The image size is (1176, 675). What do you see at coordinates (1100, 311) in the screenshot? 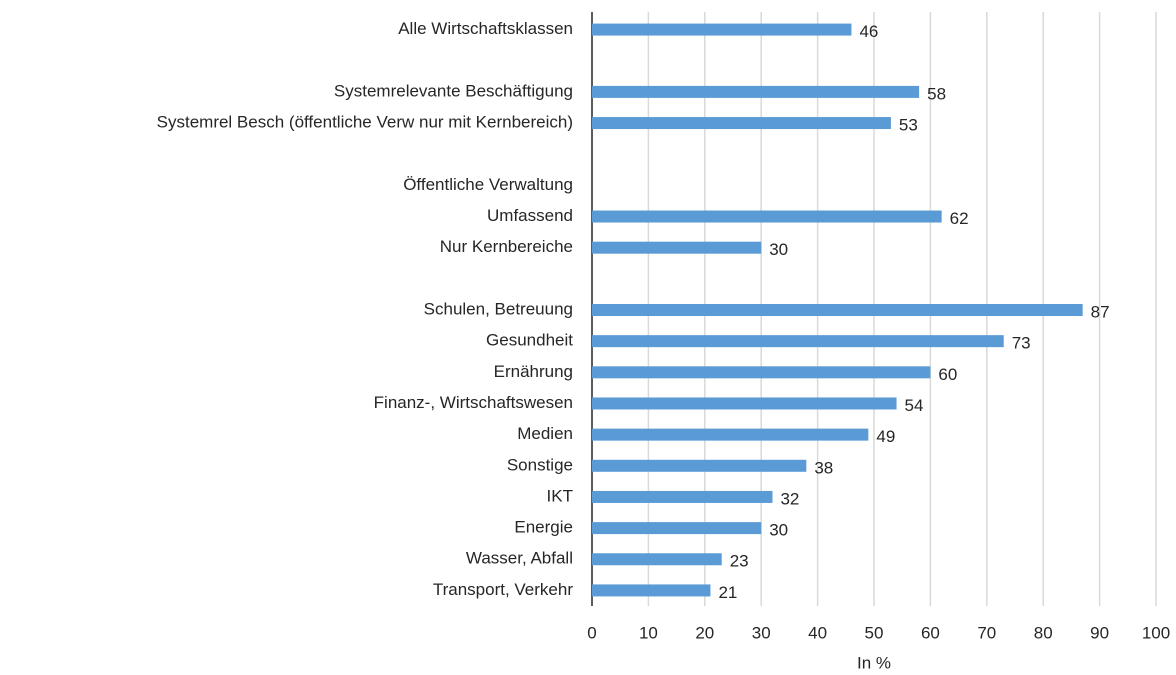
I see `value-label: 87` at bounding box center [1100, 311].